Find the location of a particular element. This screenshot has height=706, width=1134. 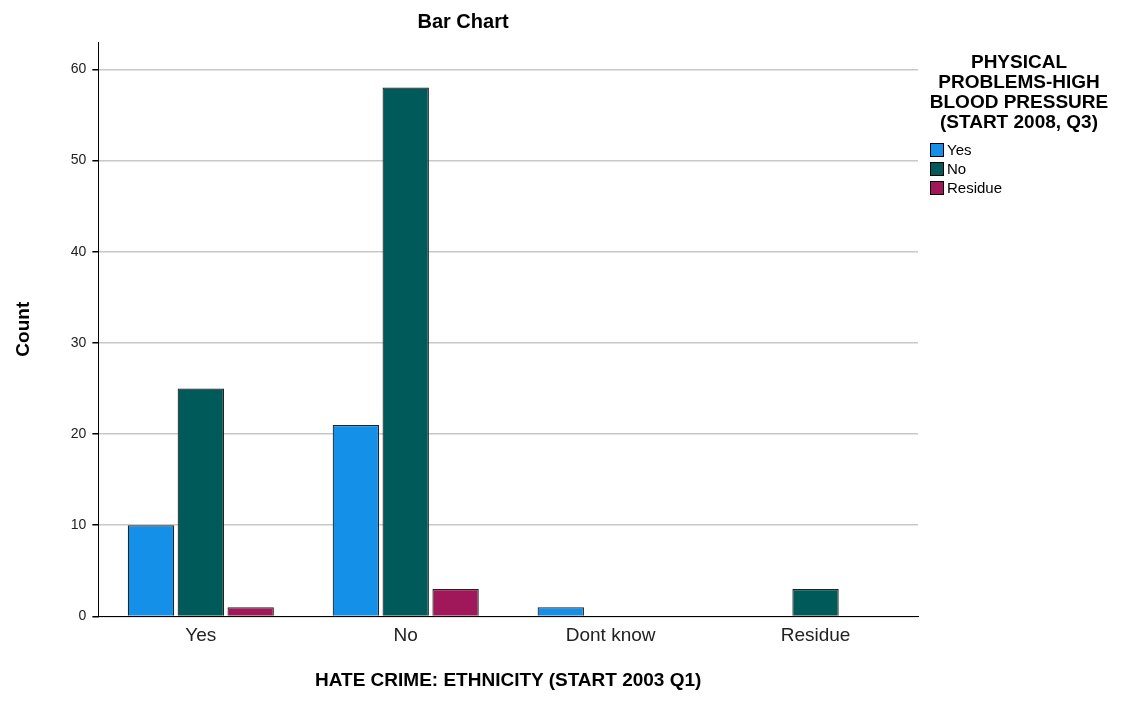

x-tick-label: Residue is located at coordinates (815, 635).